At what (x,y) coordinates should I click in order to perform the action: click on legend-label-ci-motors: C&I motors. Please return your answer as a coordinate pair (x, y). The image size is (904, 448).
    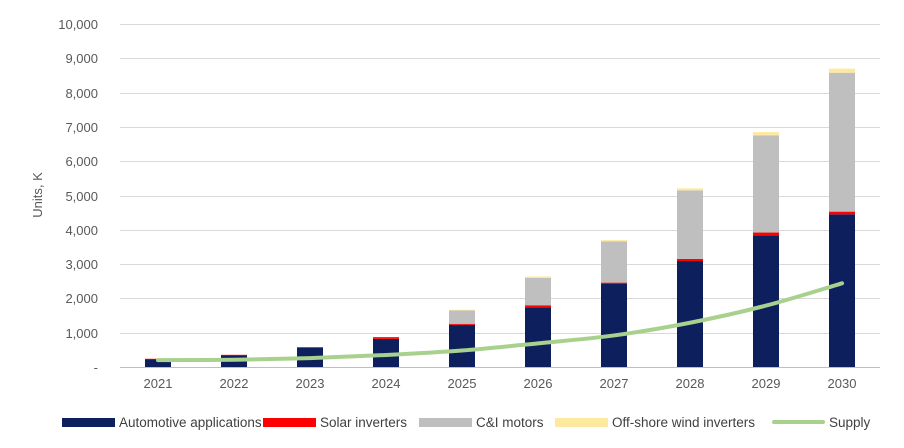
    Looking at the image, I should click on (510, 422).